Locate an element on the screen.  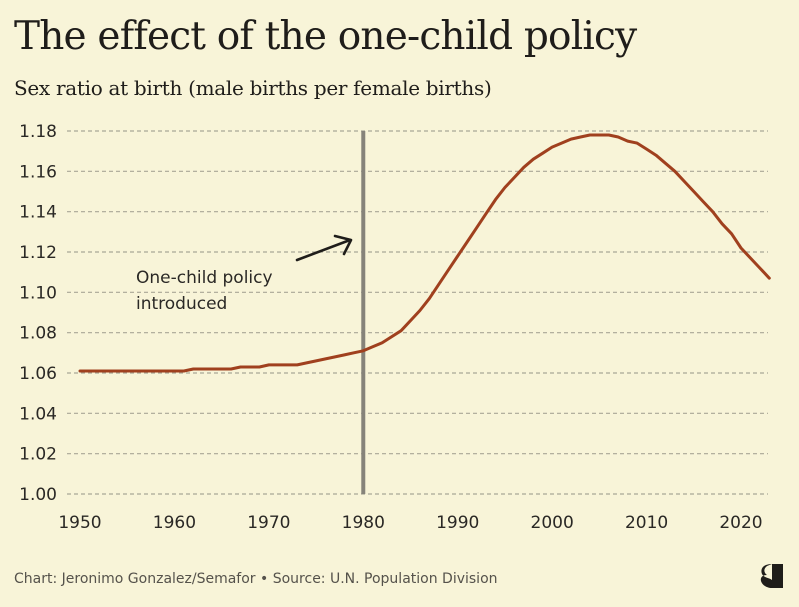
y-tick-label: 1.02 is located at coordinates (38, 455).